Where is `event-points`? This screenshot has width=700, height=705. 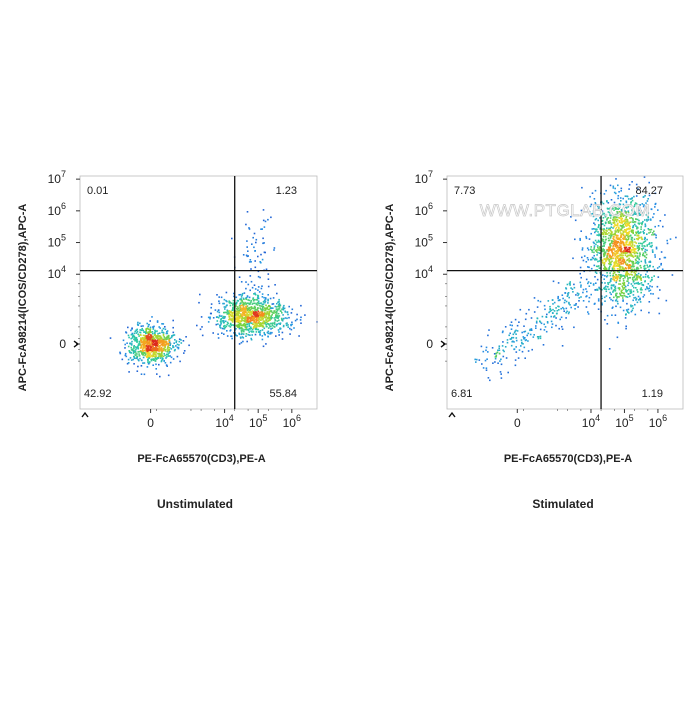
event-points is located at coordinates (575, 279).